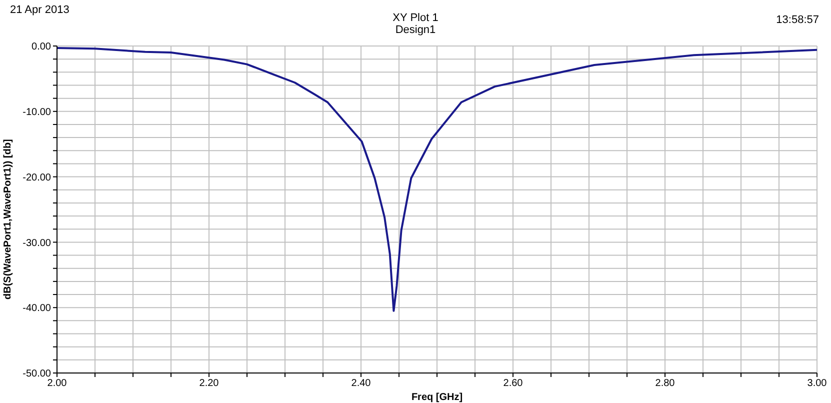  What do you see at coordinates (209, 384) in the screenshot?
I see `x-tick-label: 2.20` at bounding box center [209, 384].